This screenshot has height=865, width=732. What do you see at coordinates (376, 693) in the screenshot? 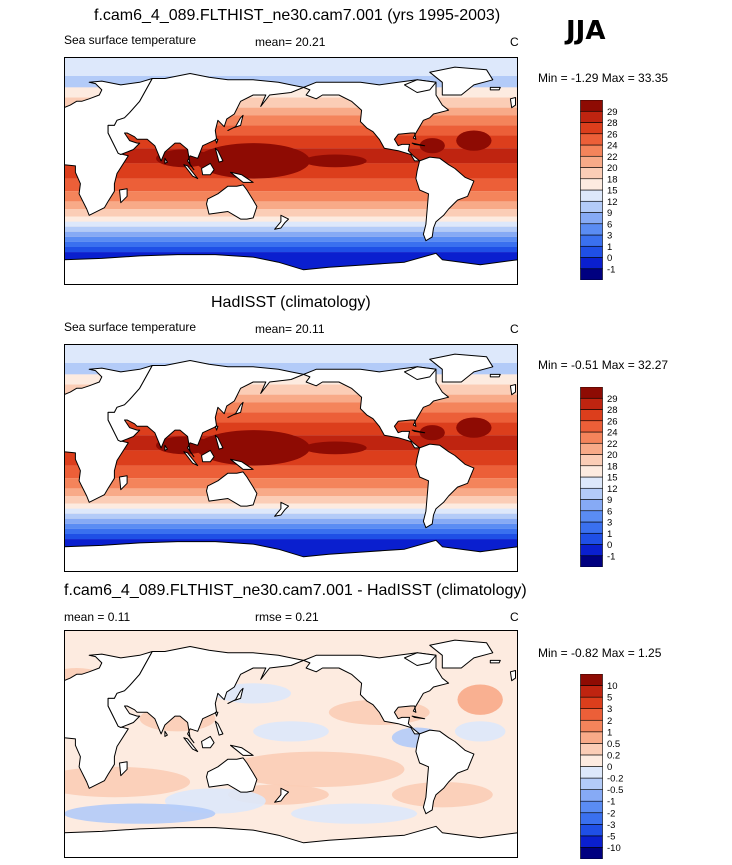
I see `landmass-north-america` at bounding box center [376, 693].